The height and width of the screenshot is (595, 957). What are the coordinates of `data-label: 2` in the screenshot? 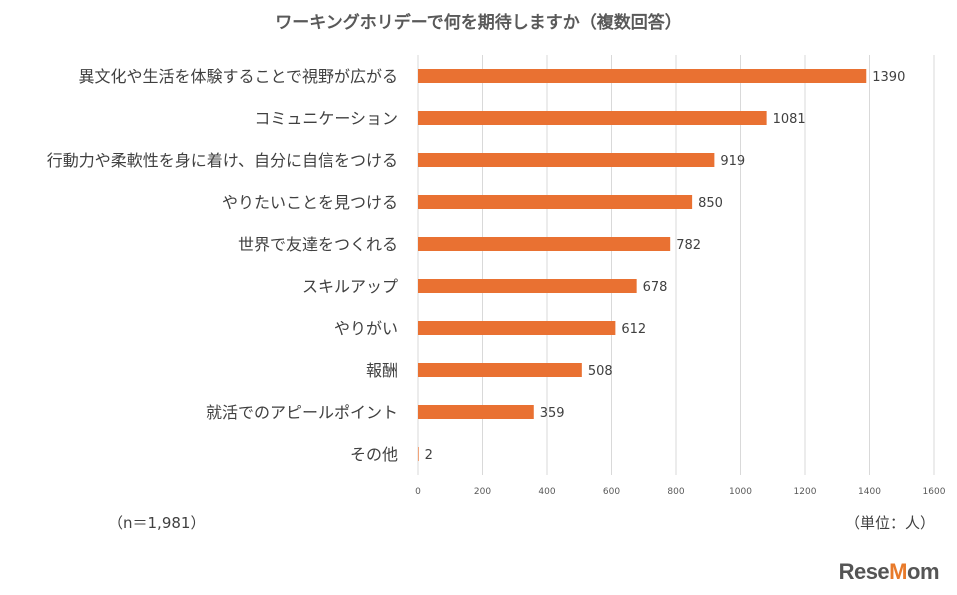 It's located at (429, 455).